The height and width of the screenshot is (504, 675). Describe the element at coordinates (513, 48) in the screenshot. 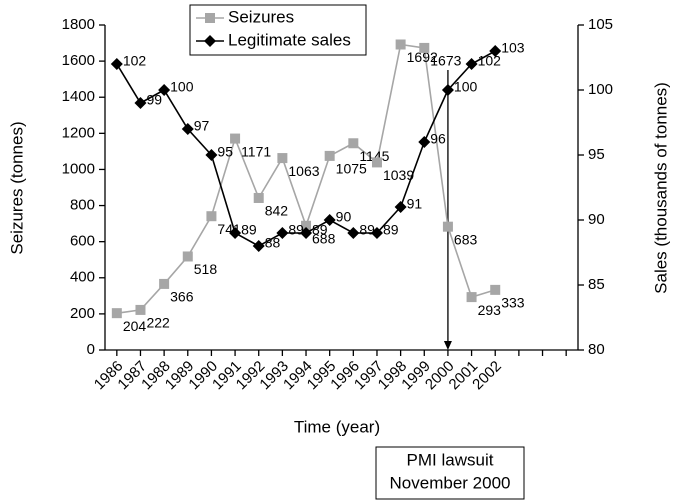

I see `data-label: 103` at that location.